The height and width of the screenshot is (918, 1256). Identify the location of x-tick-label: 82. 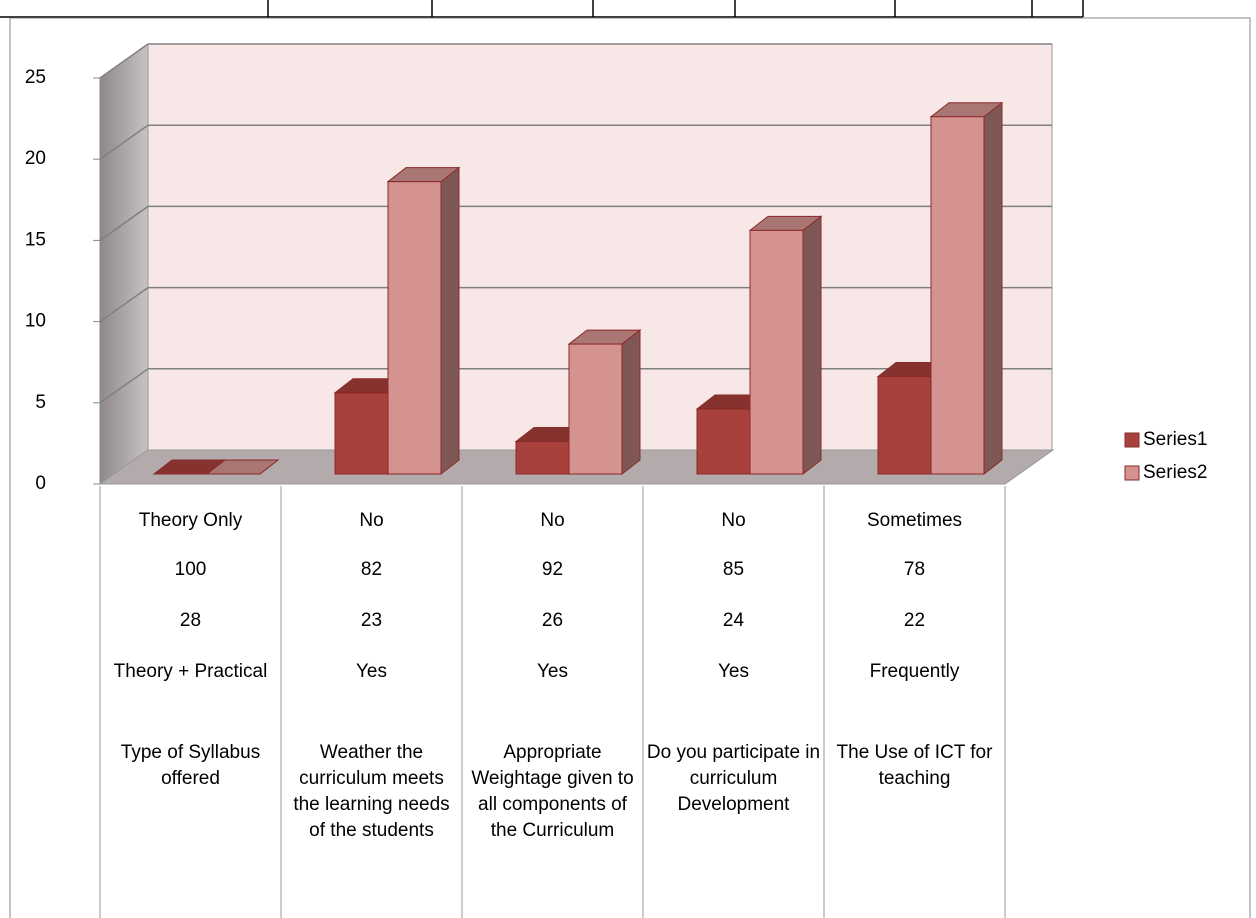
(371, 569).